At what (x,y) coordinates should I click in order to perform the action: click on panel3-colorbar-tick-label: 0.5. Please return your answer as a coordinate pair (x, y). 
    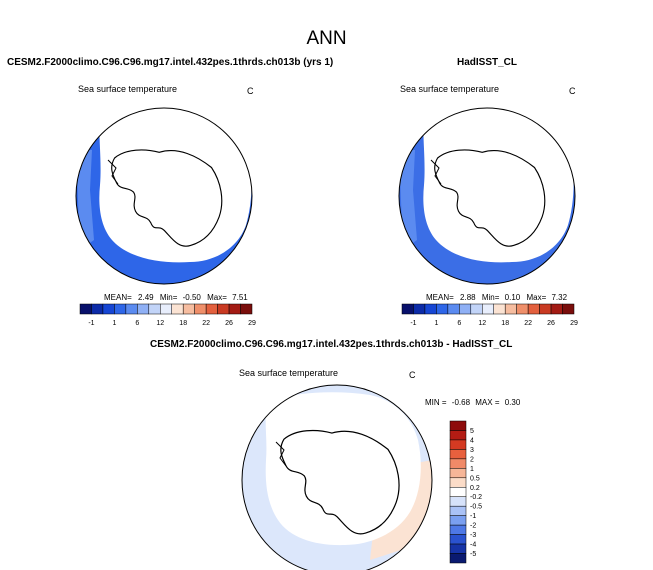
    Looking at the image, I should click on (475, 478).